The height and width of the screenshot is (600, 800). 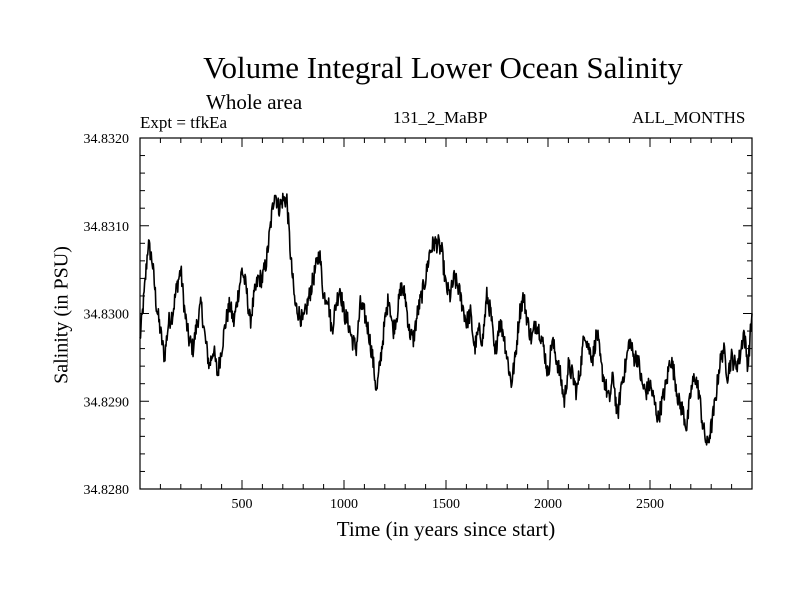 What do you see at coordinates (107, 139) in the screenshot?
I see `y-tick-label: 34.8320` at bounding box center [107, 139].